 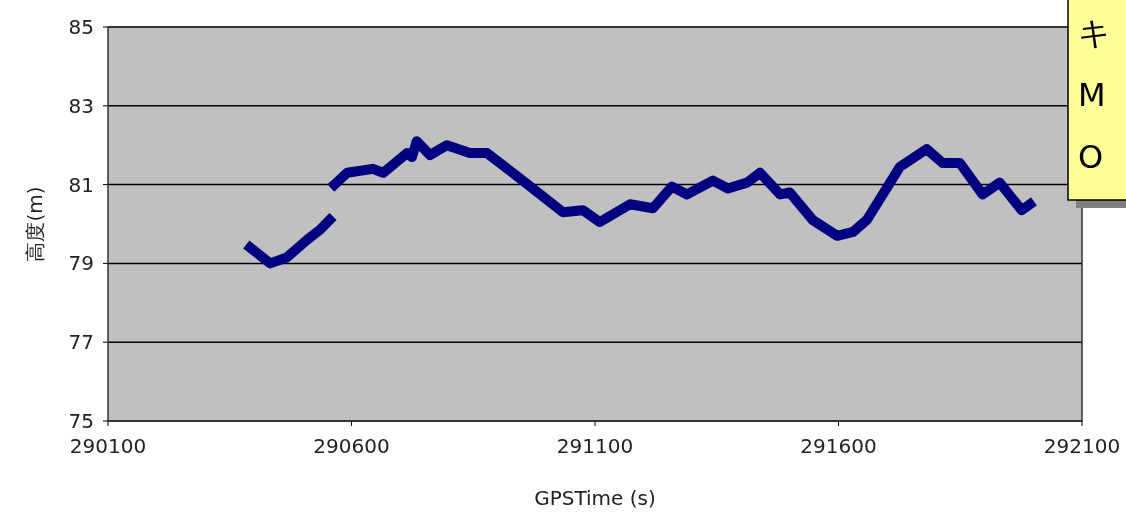 What do you see at coordinates (351, 446) in the screenshot?
I see `x-tick-label: 290600` at bounding box center [351, 446].